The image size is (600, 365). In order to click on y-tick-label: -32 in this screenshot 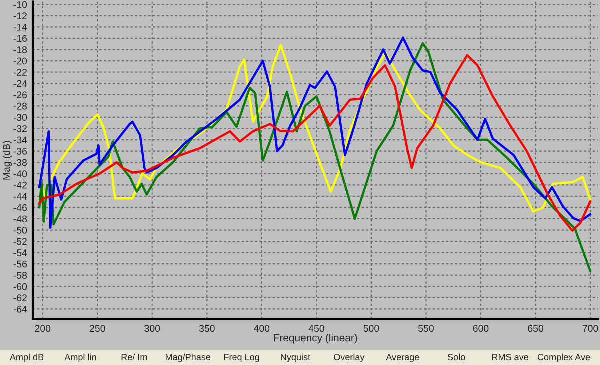, I will do `click(20, 128)`.